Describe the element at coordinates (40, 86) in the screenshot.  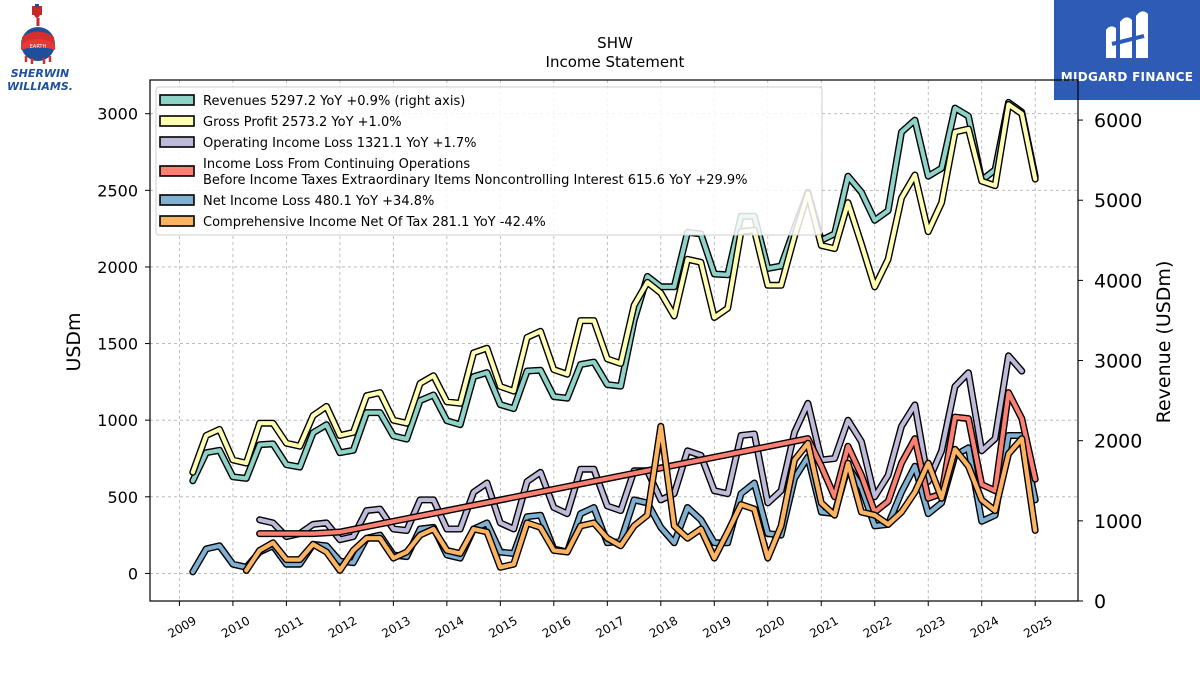
I see `logo-line-2: WILLIAMS.` at that location.